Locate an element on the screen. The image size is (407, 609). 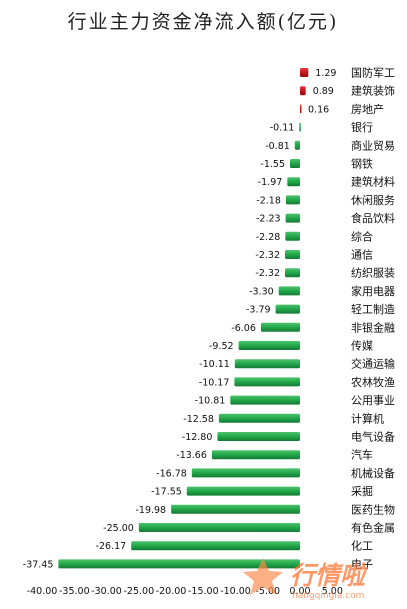
x-tick-label-6: -15.00 is located at coordinates (203, 591).